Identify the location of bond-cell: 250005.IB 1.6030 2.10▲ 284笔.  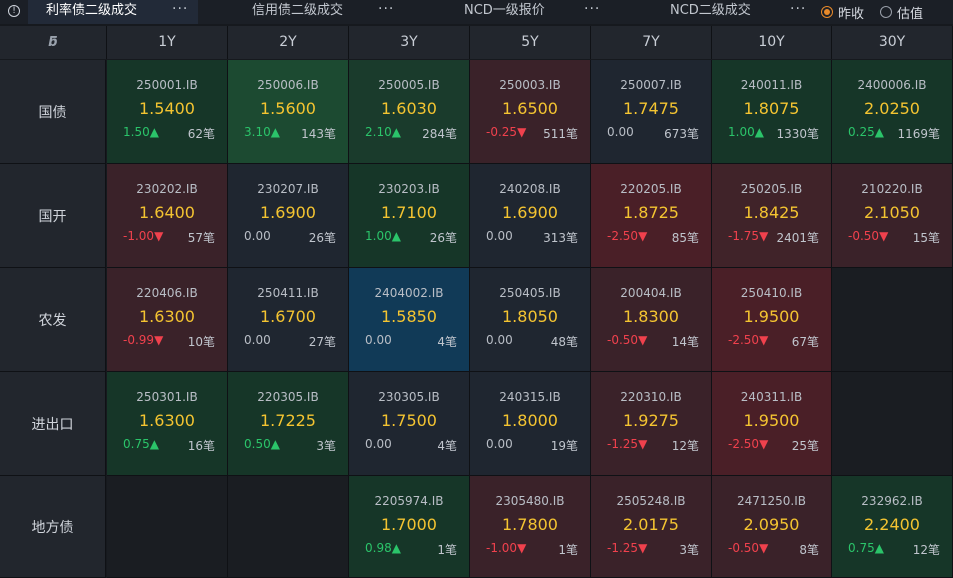
(409, 112).